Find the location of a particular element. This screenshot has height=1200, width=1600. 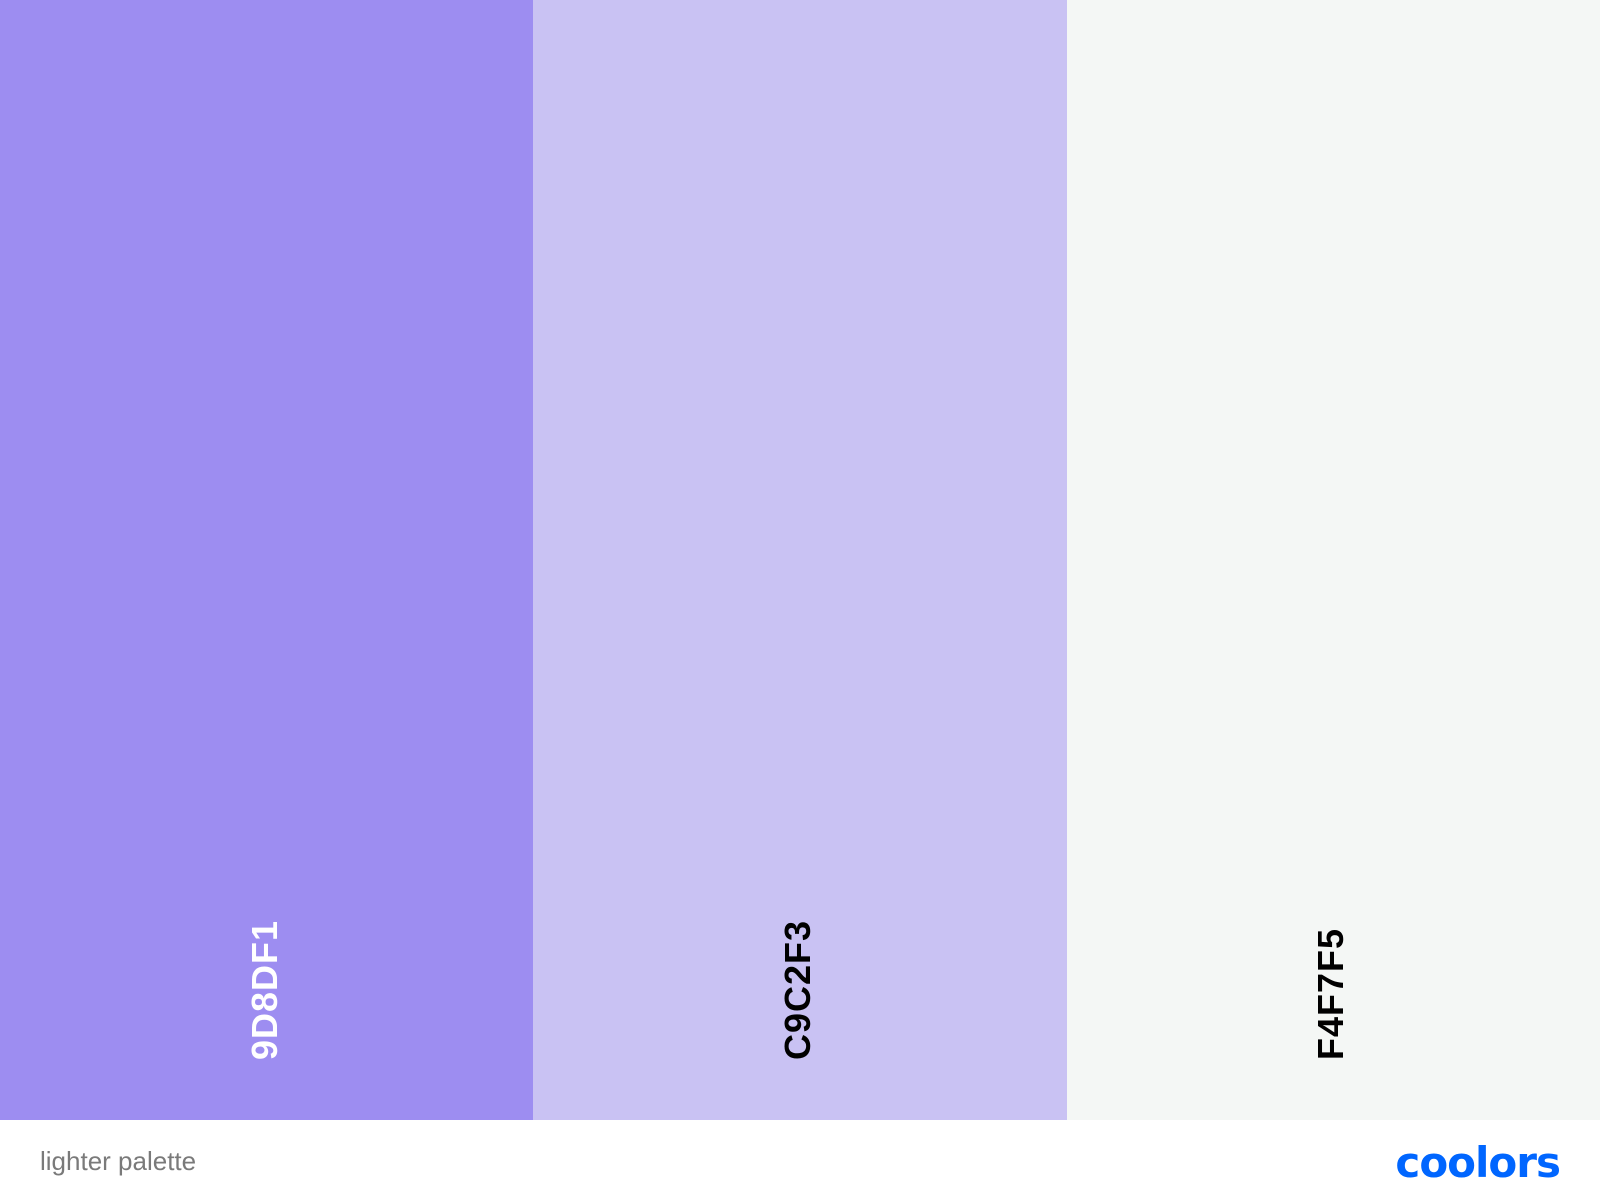

swatch-code: F4F7F5 is located at coordinates (1331, 993).